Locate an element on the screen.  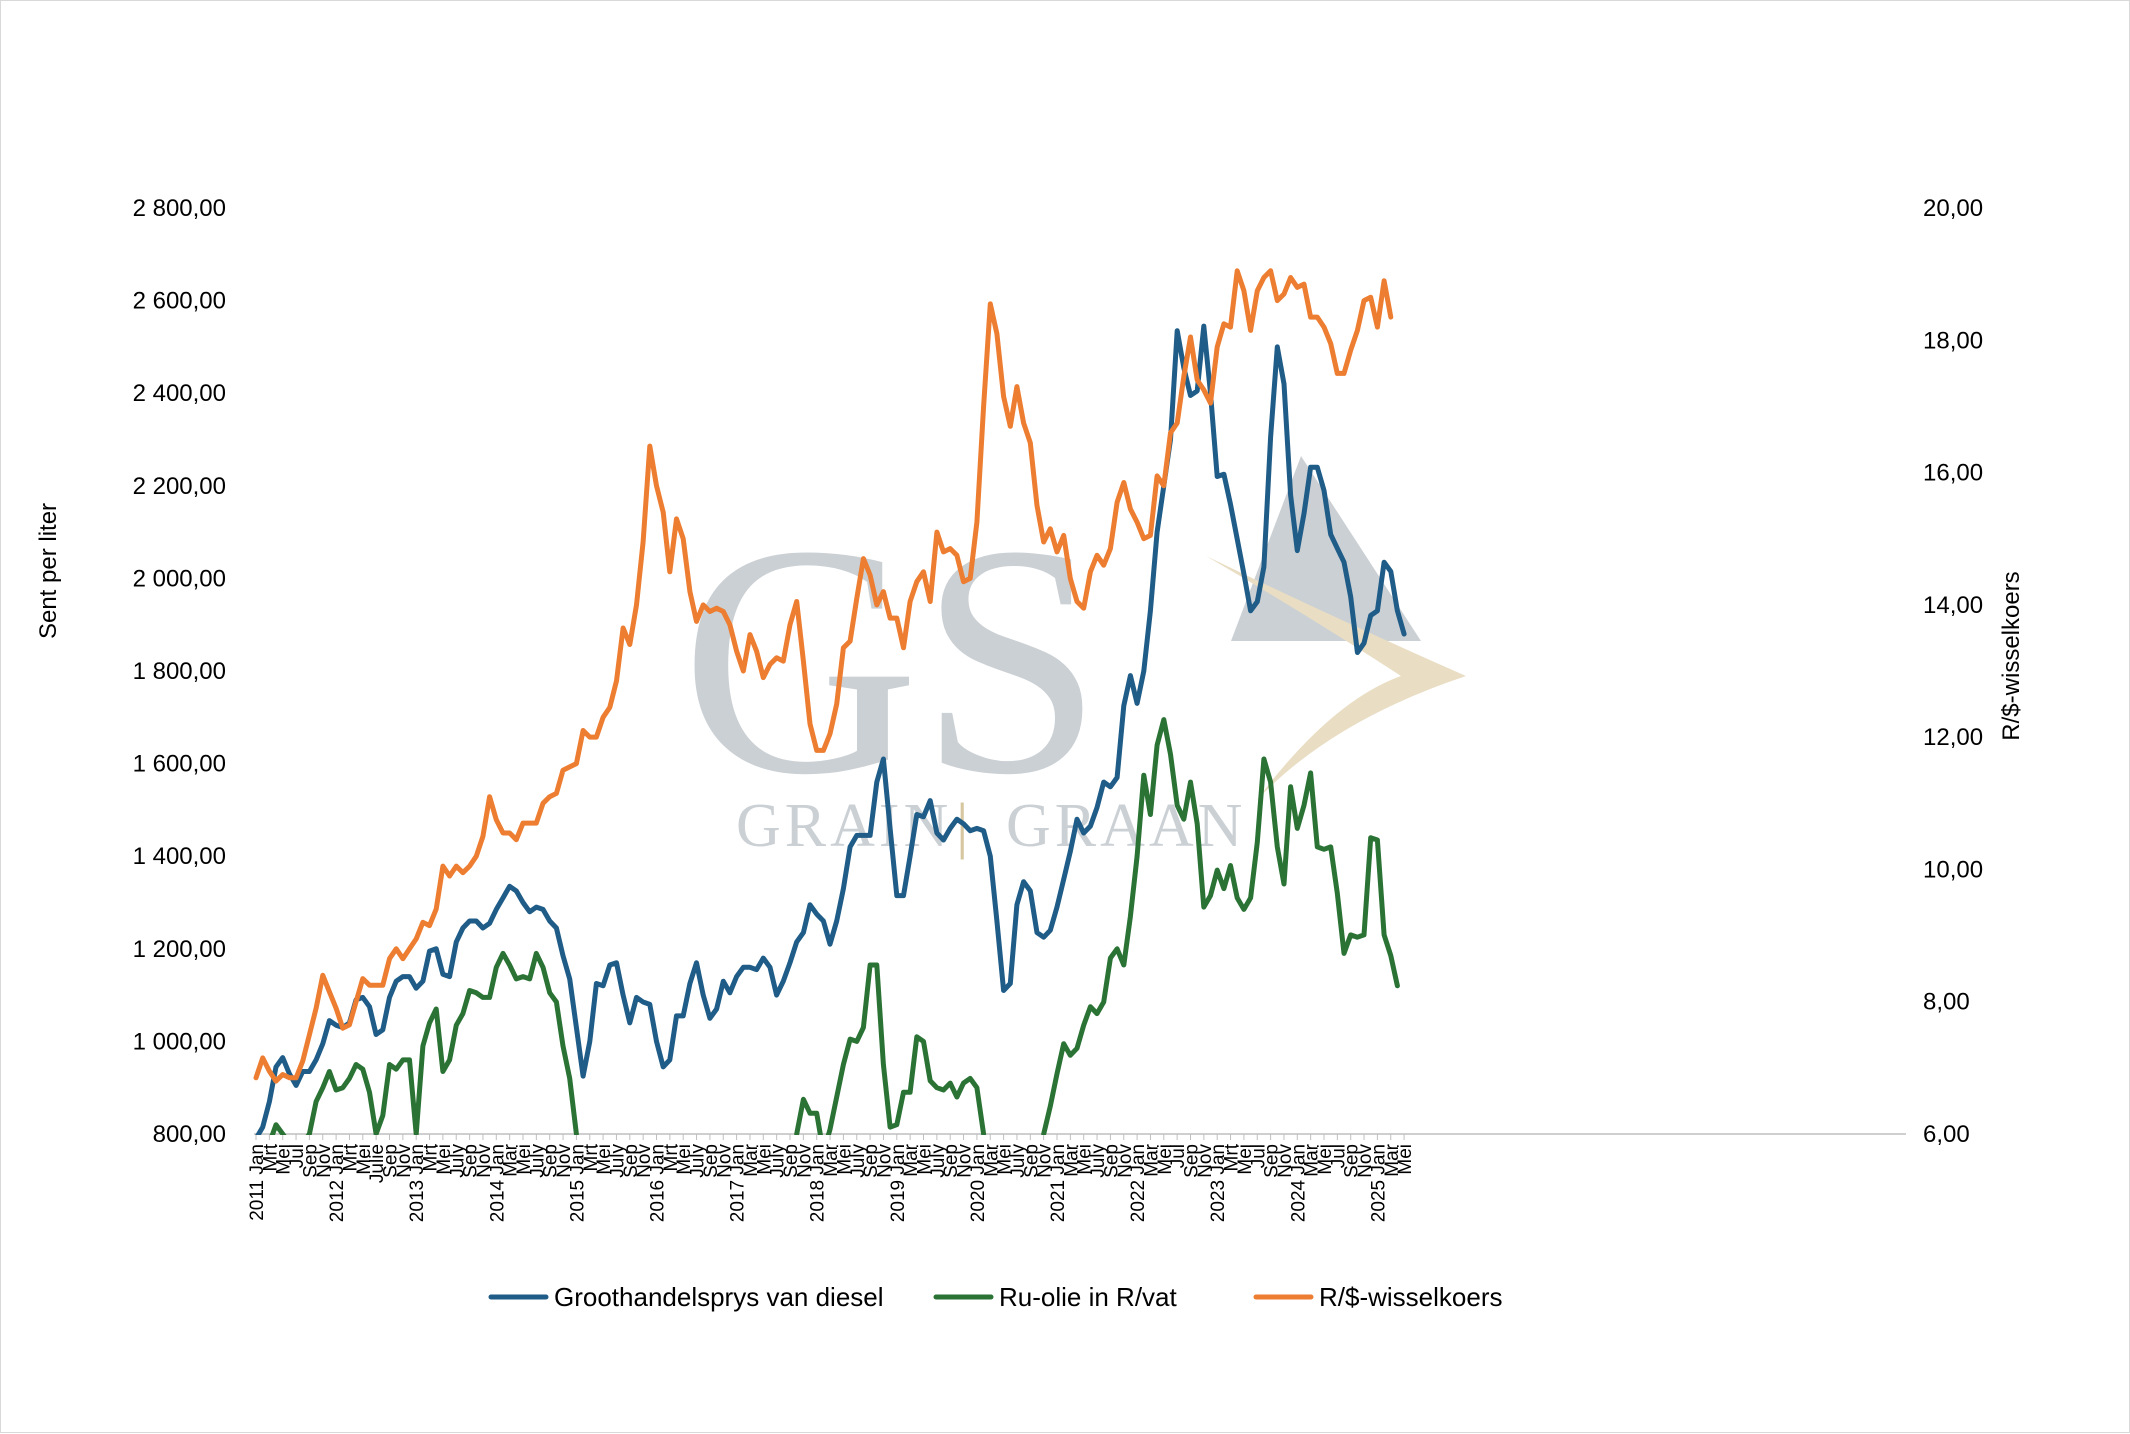
y-right-tick-label: 6,00 is located at coordinates (1946, 1134).